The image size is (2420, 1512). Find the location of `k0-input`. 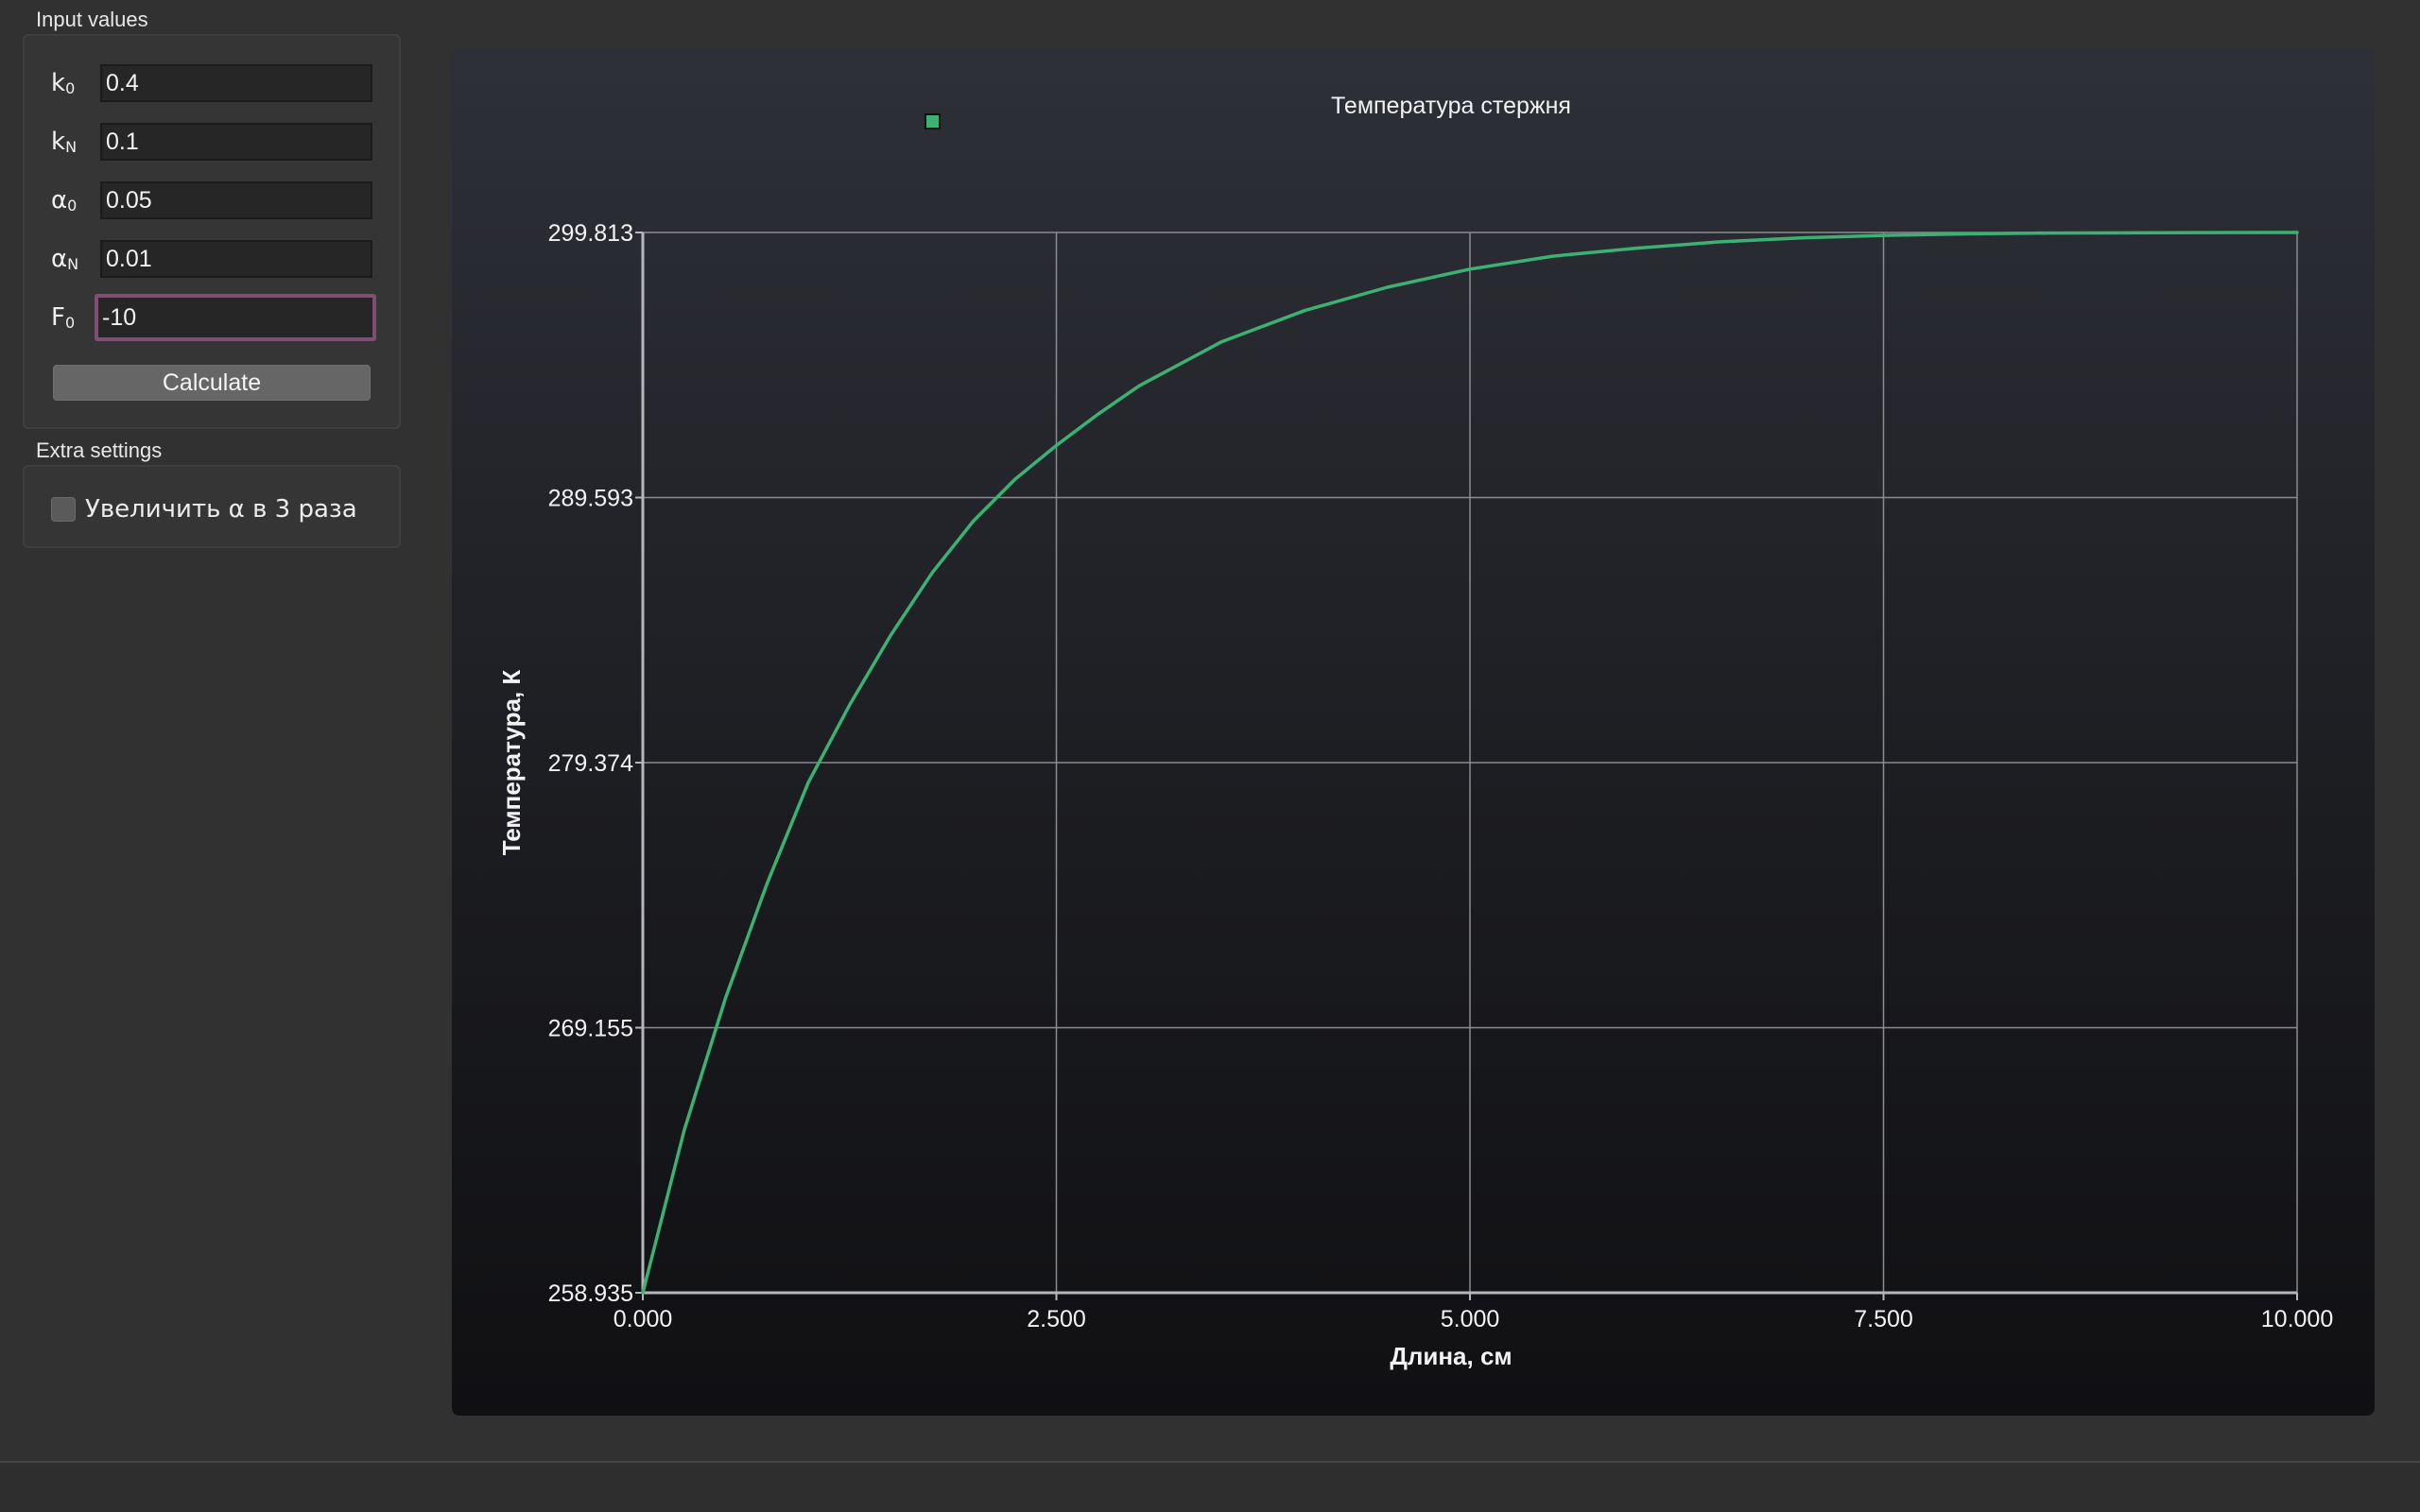

k0-input is located at coordinates (236, 83).